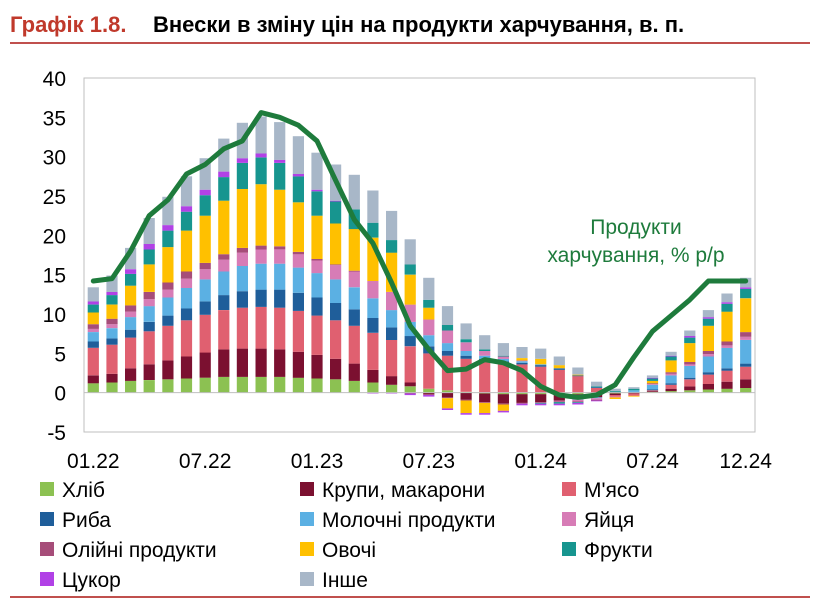 The image size is (820, 600). I want to click on legend-label: Фрукти, so click(618, 550).